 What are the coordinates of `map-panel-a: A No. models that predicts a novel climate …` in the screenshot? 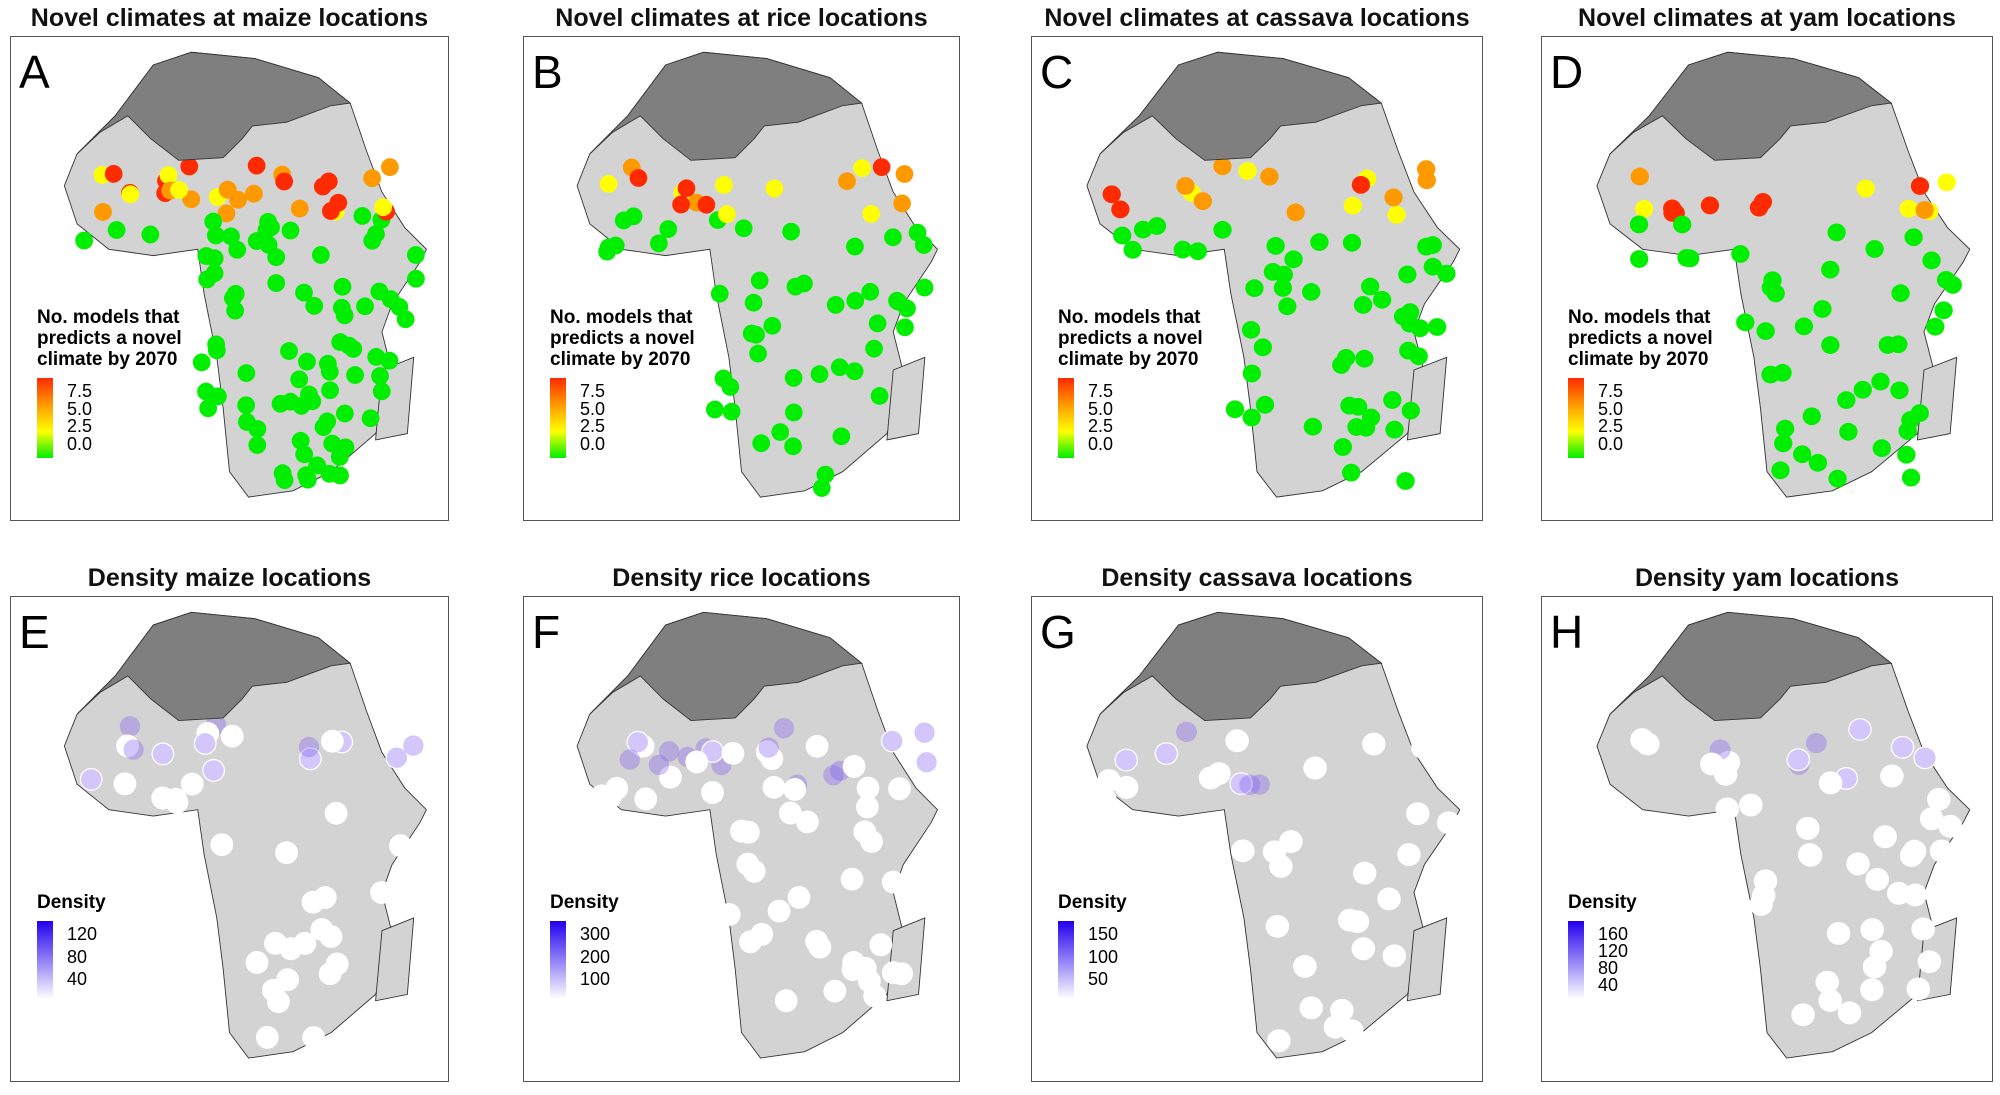 It's located at (229, 278).